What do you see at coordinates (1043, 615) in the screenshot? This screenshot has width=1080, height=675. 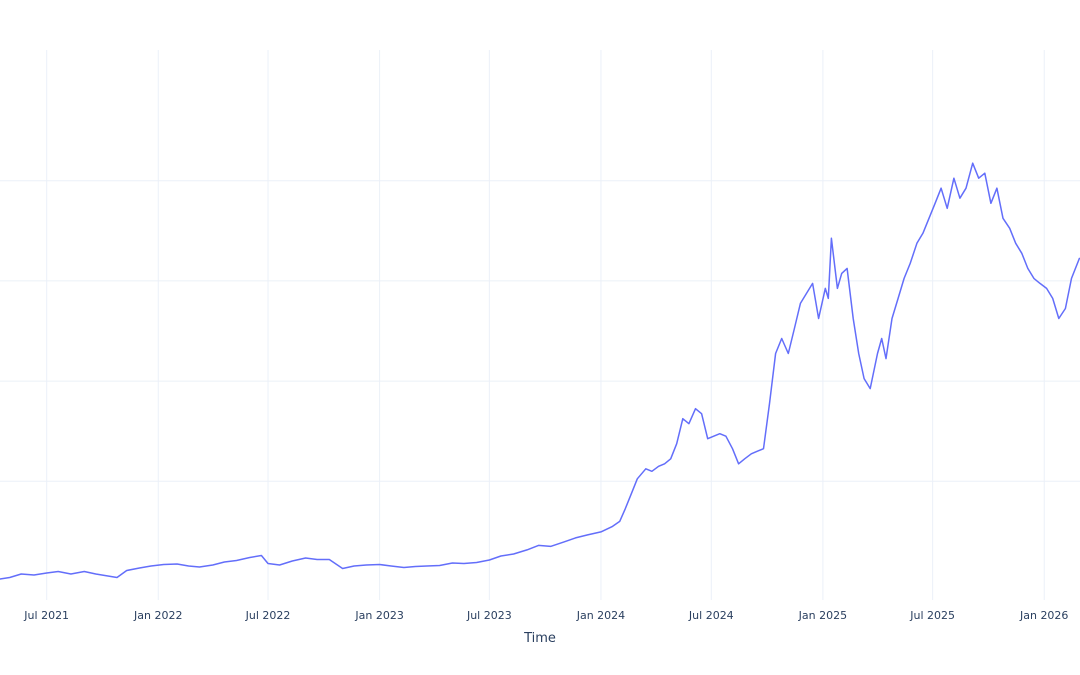 I see `x-tick-label-9: Jan 2026` at bounding box center [1043, 615].